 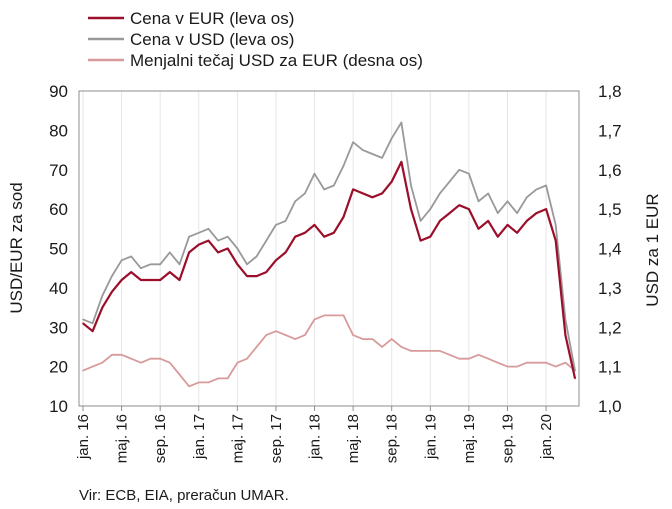 What do you see at coordinates (184, 495) in the screenshot?
I see `source-note: Vir: ECB, EIA, preračun UMAR.` at bounding box center [184, 495].